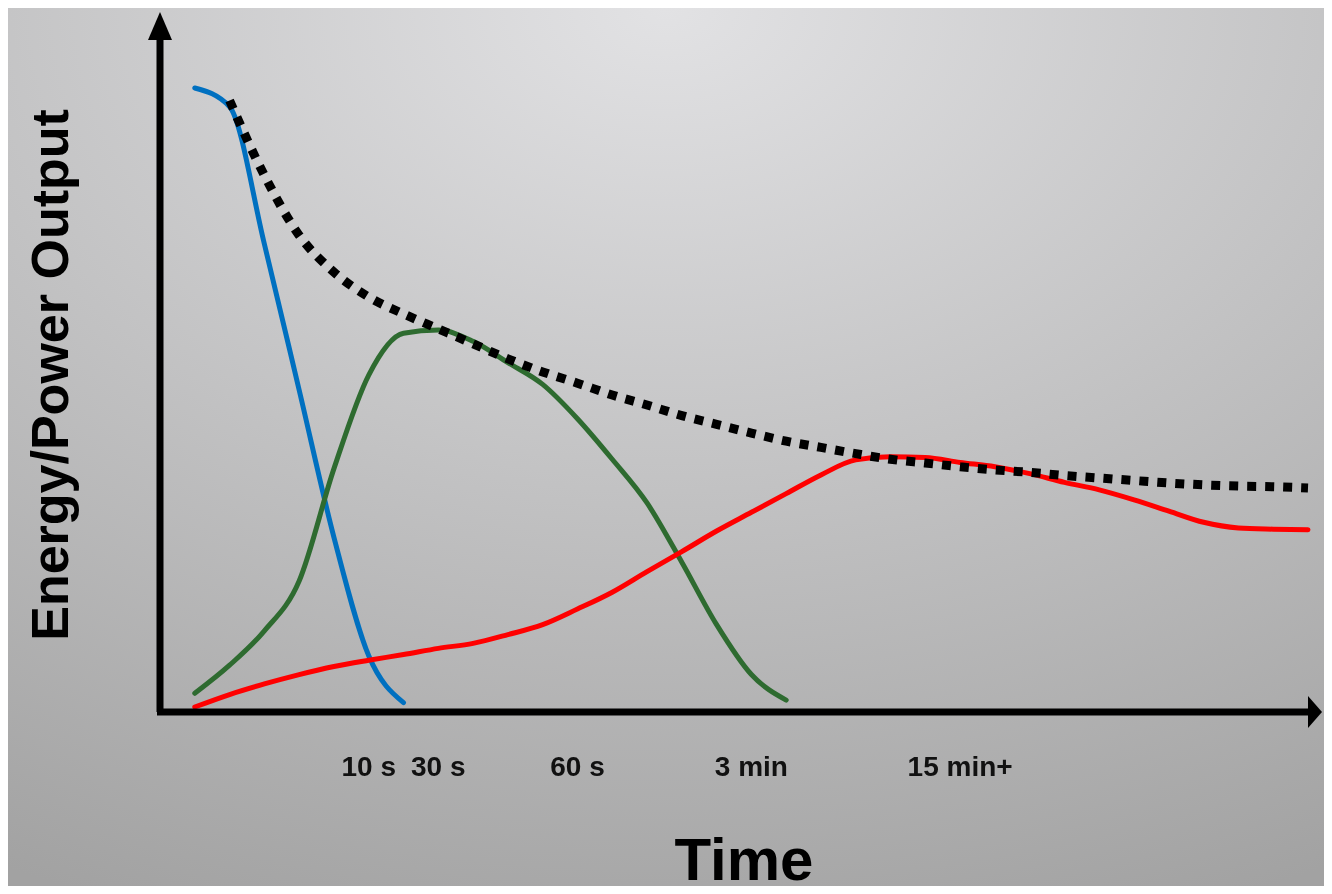 The image size is (1332, 894). What do you see at coordinates (960, 766) in the screenshot?
I see `x-tick-label: 15 min+` at bounding box center [960, 766].